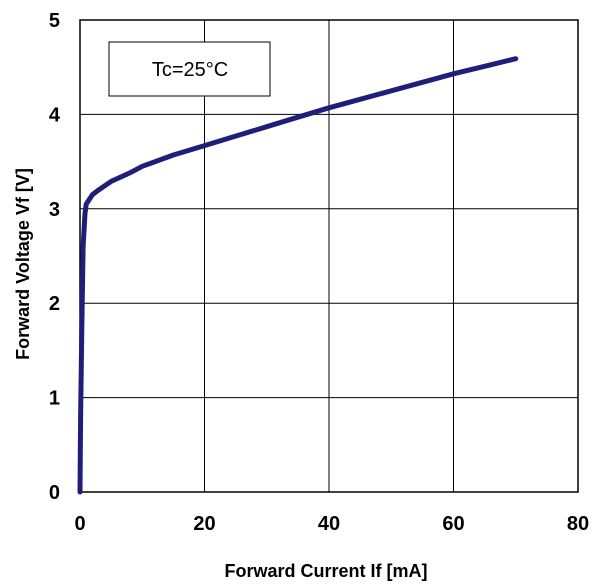  Describe the element at coordinates (54, 399) in the screenshot. I see `y-tick-label: 1` at that location.